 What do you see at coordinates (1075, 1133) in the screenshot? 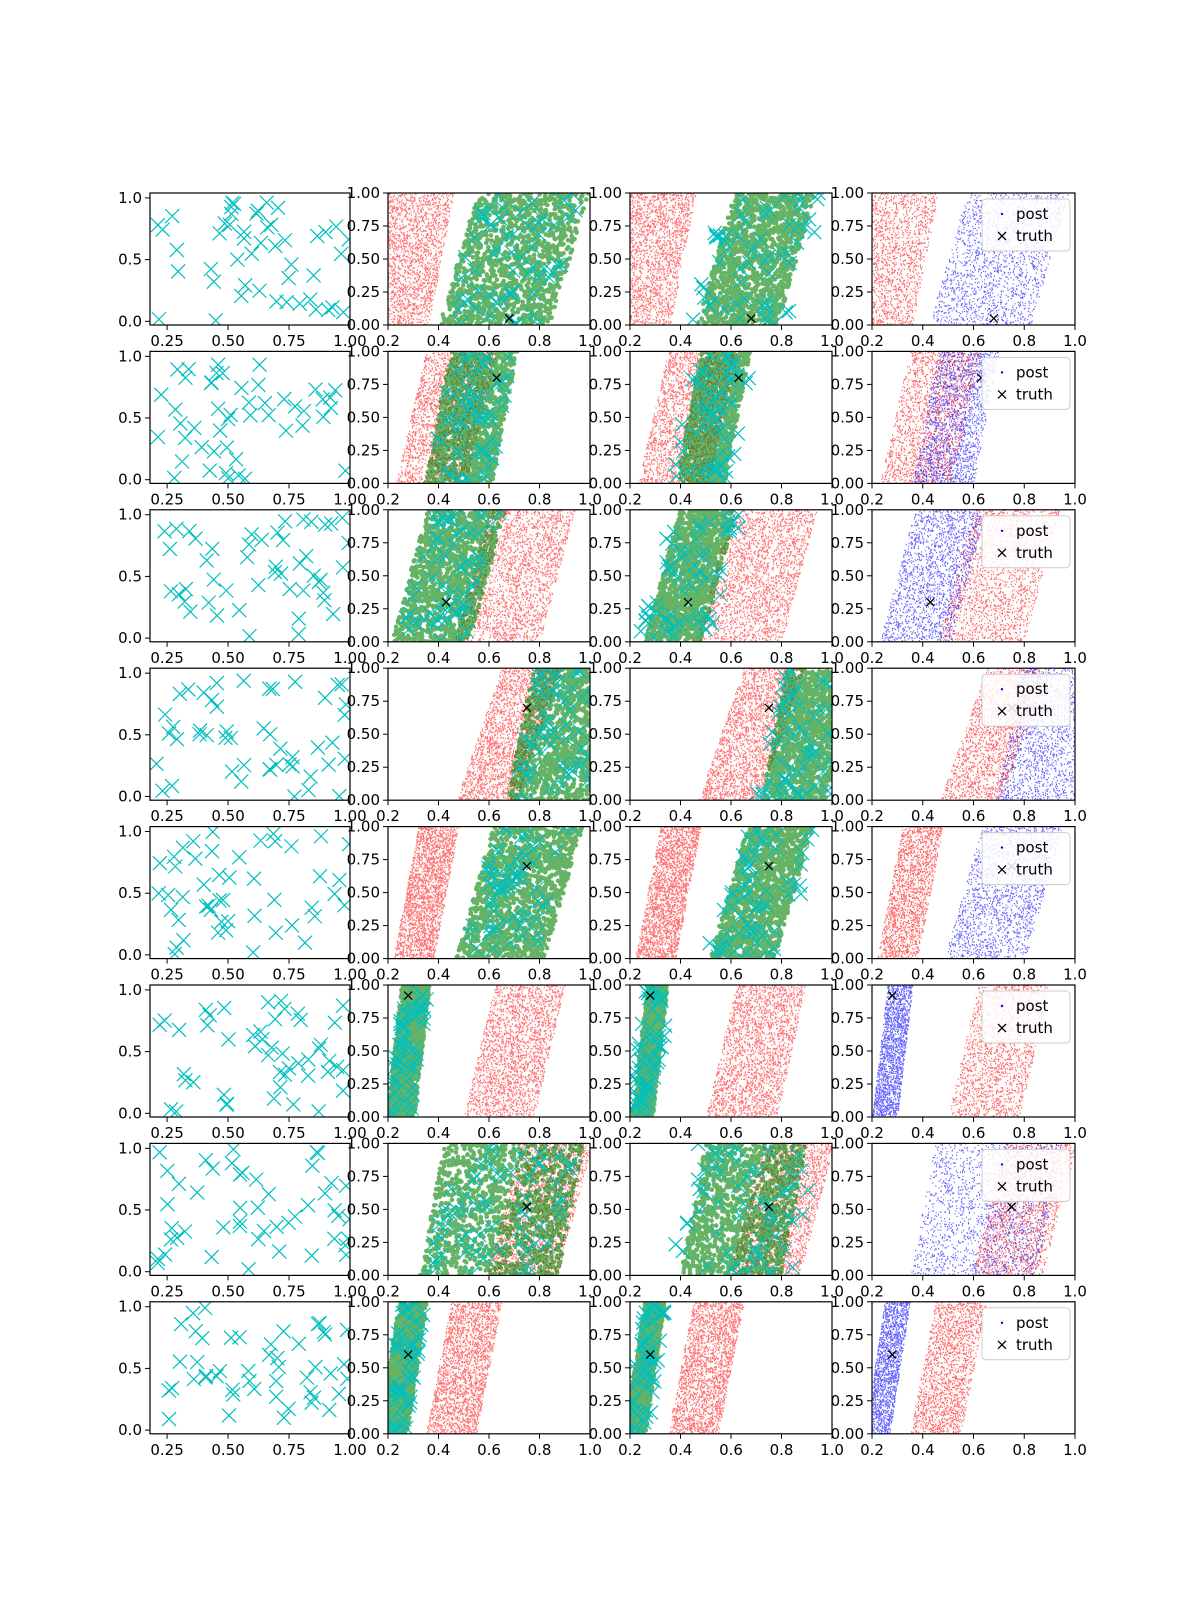
I see `x-tick-label: 1.0` at bounding box center [1075, 1133].